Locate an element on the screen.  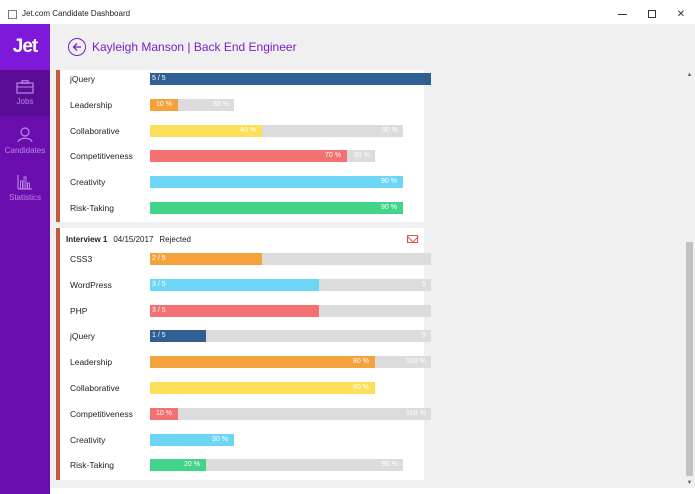
skill-value-label: 70 % is located at coordinates (333, 156).